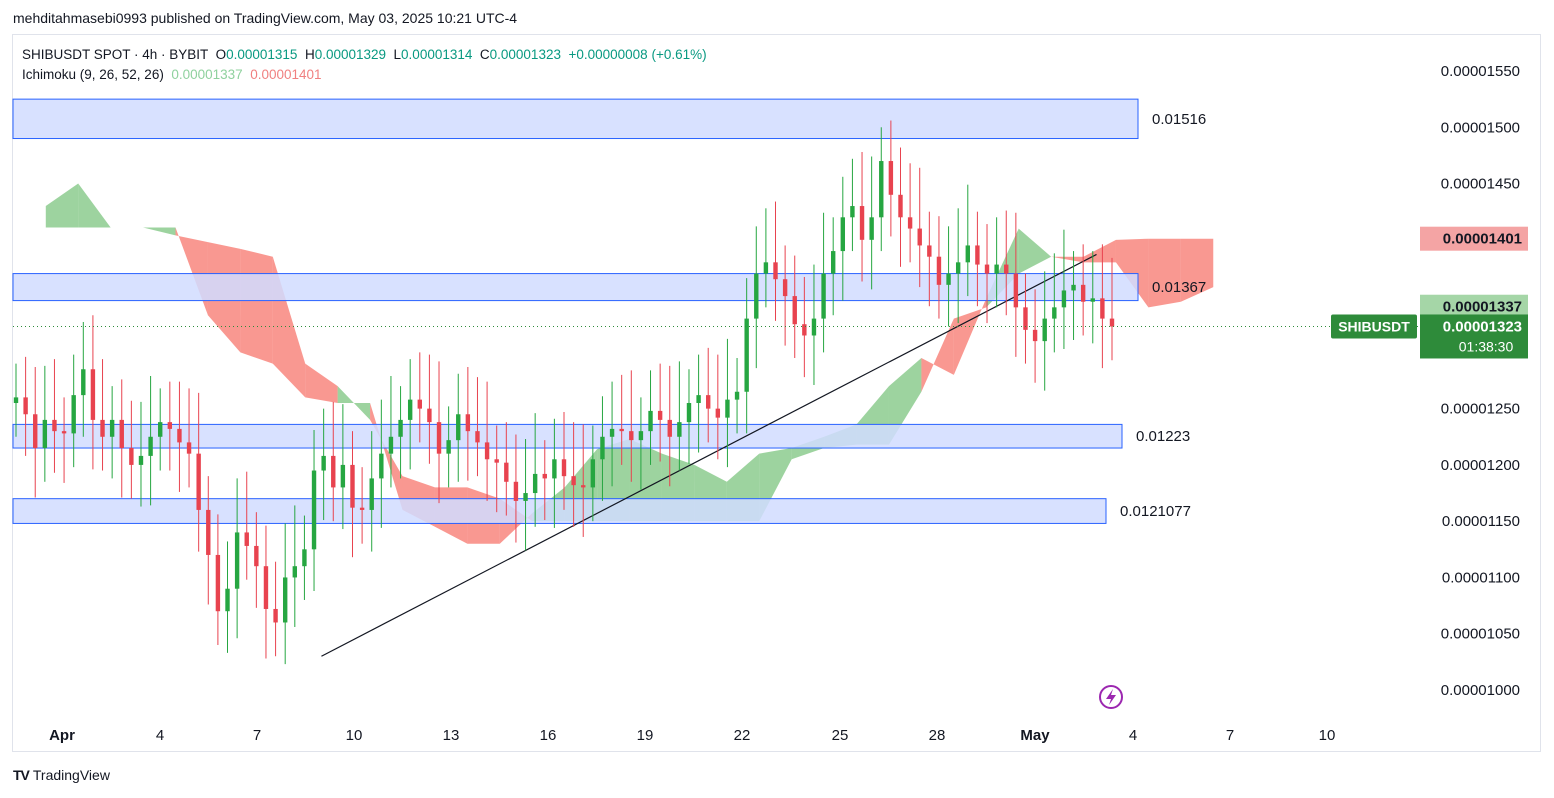  I want to click on low-label: L, so click(397, 54).